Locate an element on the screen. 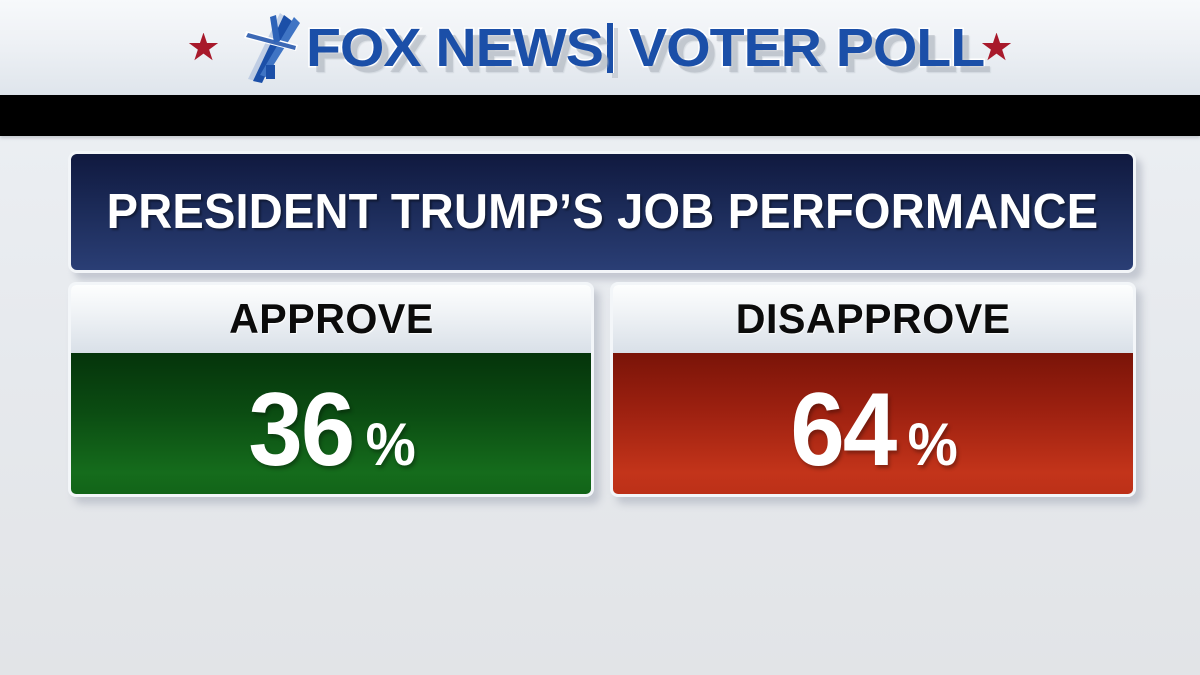  brand-header: FOX NEWS VOTER POLL is located at coordinates (600, 47).